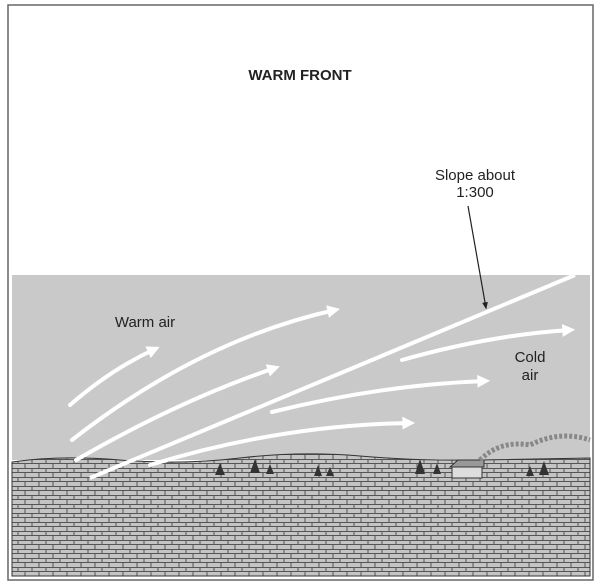 The height and width of the screenshot is (586, 601). Describe the element at coordinates (477, 257) in the screenshot. I see `pointer` at that location.